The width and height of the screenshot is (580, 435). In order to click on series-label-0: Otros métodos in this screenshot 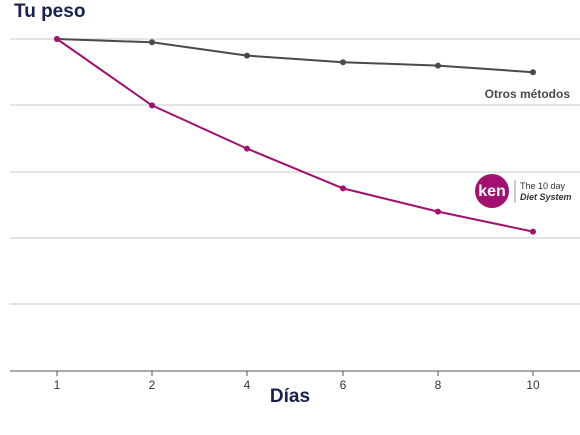, I will do `click(528, 94)`.